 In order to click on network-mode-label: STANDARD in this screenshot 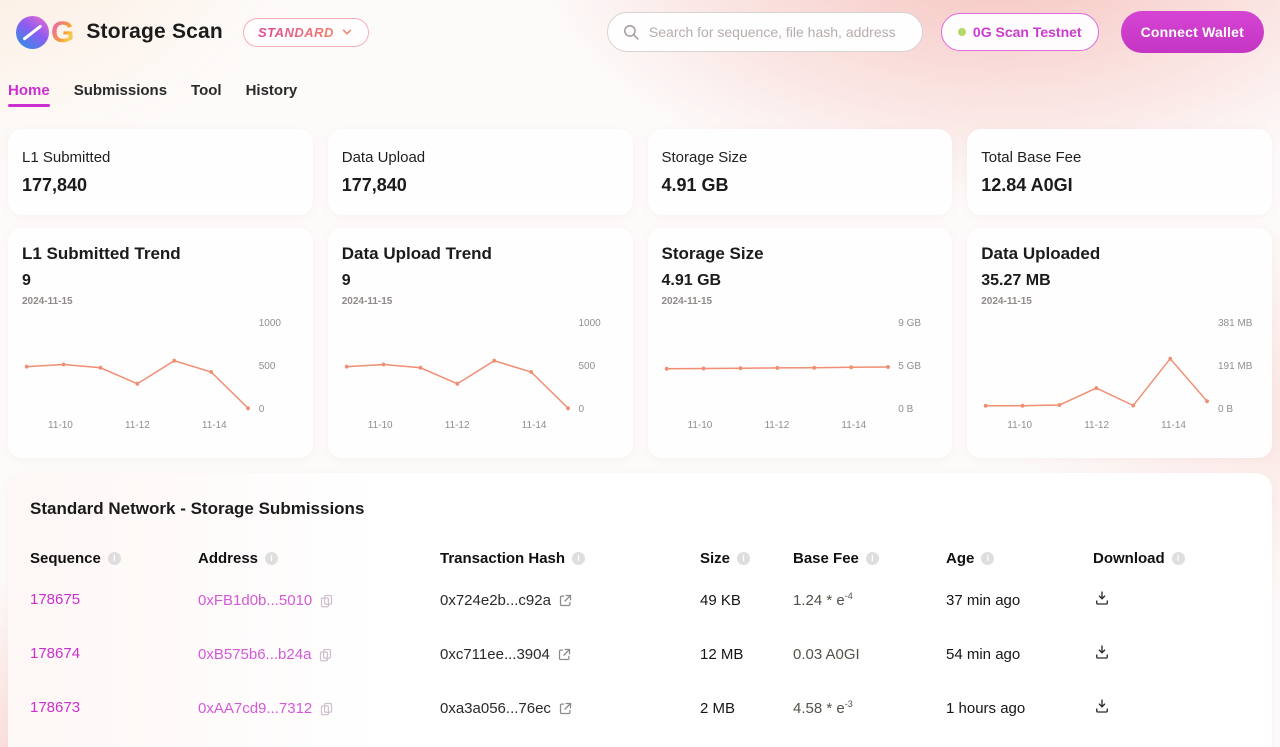, I will do `click(295, 32)`.